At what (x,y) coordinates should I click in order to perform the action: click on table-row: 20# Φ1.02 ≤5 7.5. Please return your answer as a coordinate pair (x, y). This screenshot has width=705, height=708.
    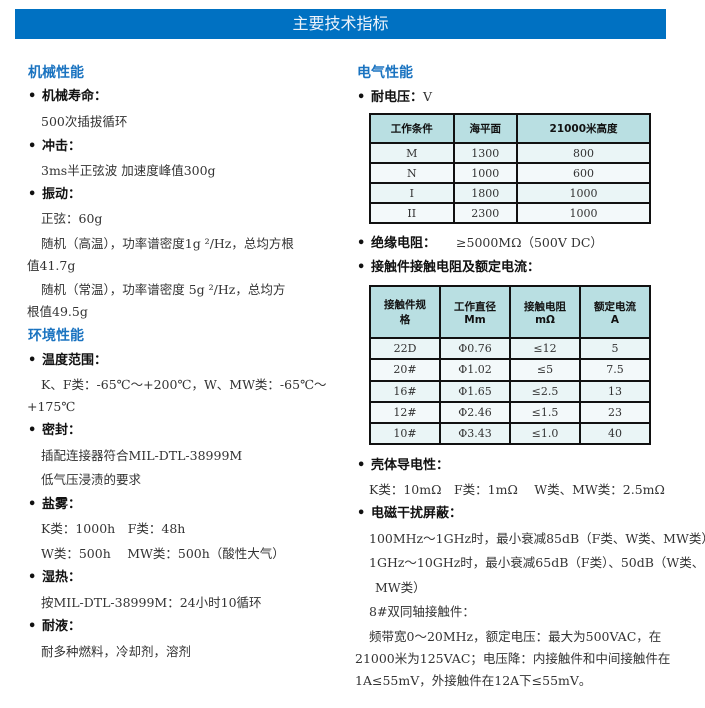
    Looking at the image, I should click on (510, 370).